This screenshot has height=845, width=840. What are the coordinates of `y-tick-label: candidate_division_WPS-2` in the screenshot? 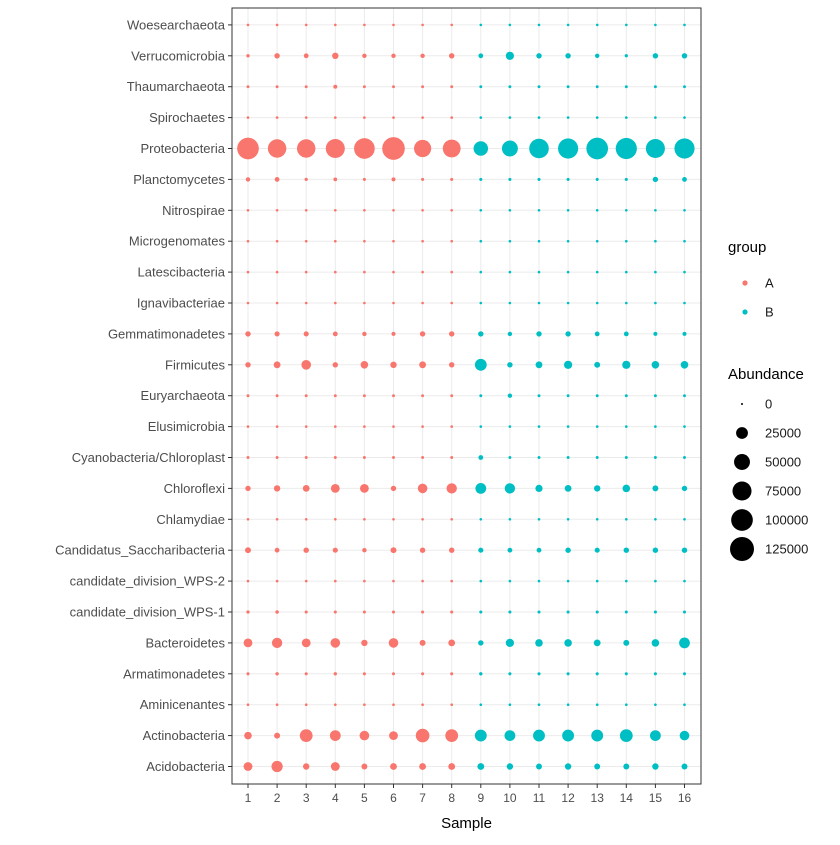 It's located at (147, 581).